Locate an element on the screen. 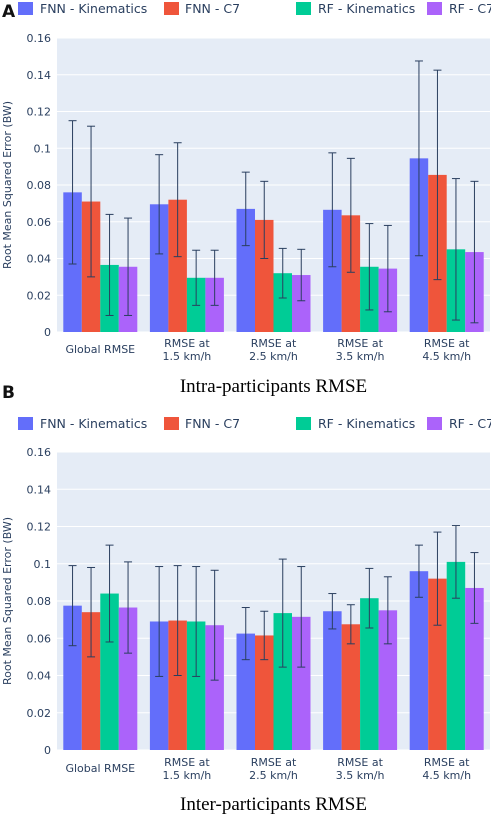 The width and height of the screenshot is (491, 821). panel-letter: A is located at coordinates (9, 12).